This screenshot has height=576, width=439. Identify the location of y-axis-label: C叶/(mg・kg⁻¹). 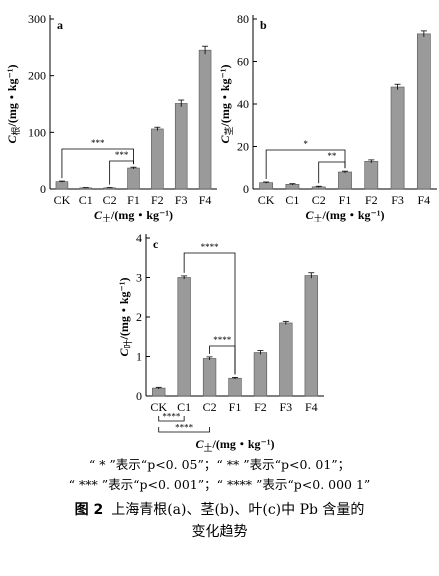
(125, 317).